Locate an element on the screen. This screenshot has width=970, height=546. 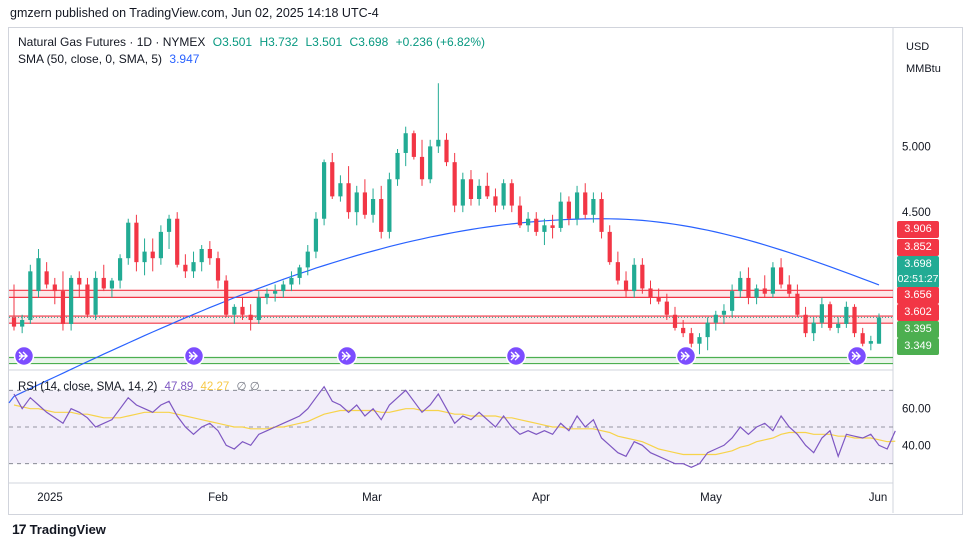
price-tick-label: 4.500 is located at coordinates (916, 213).